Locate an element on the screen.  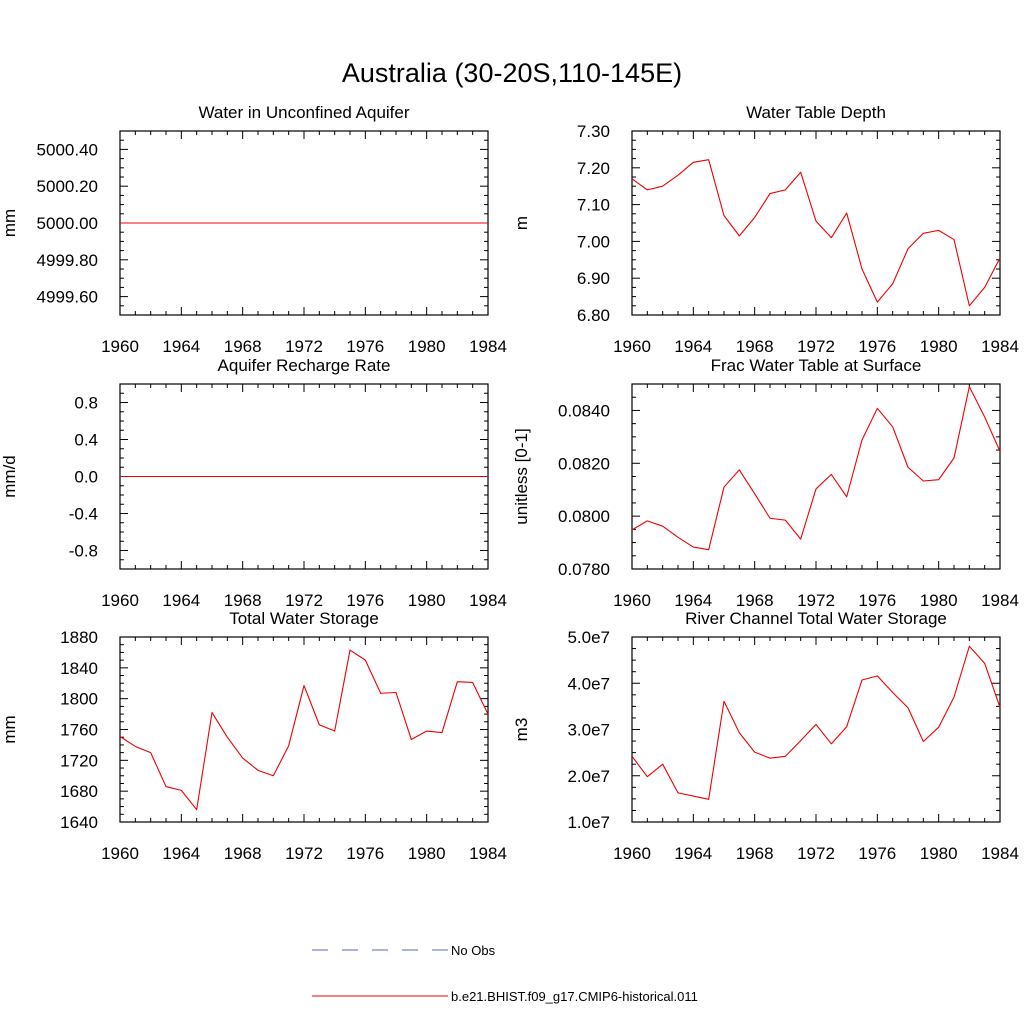
y-tick-label: 5000.20 is located at coordinates (67, 186).